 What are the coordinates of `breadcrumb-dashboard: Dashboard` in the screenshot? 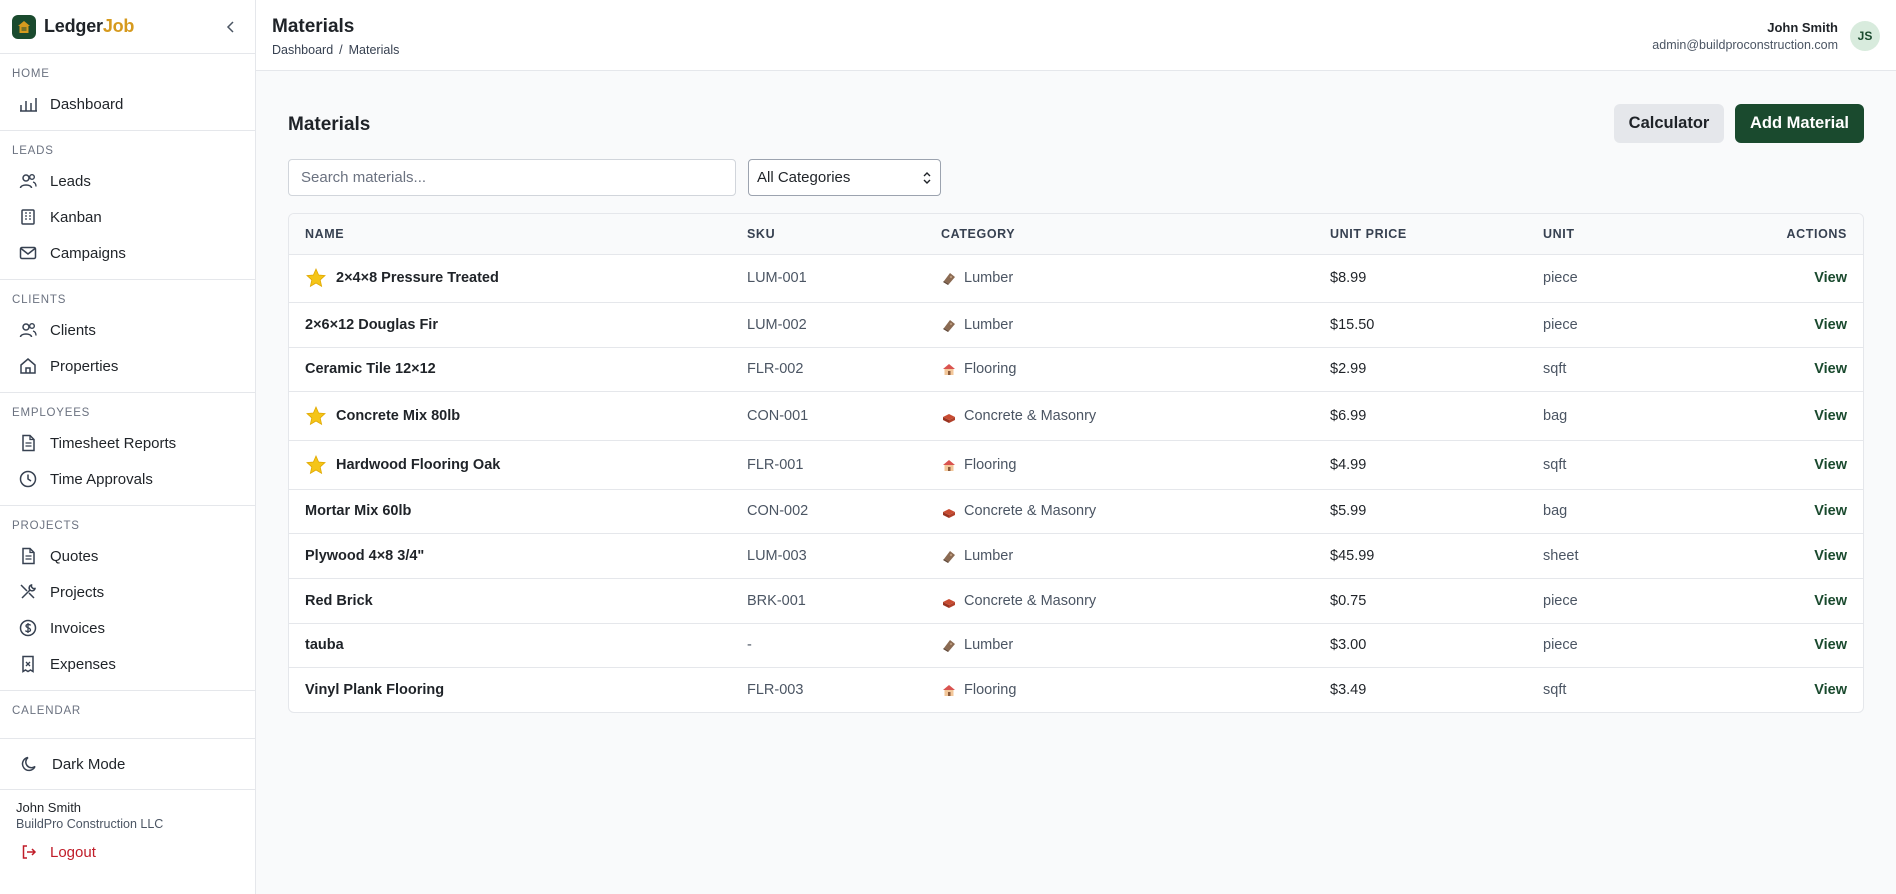 It's located at (303, 50).